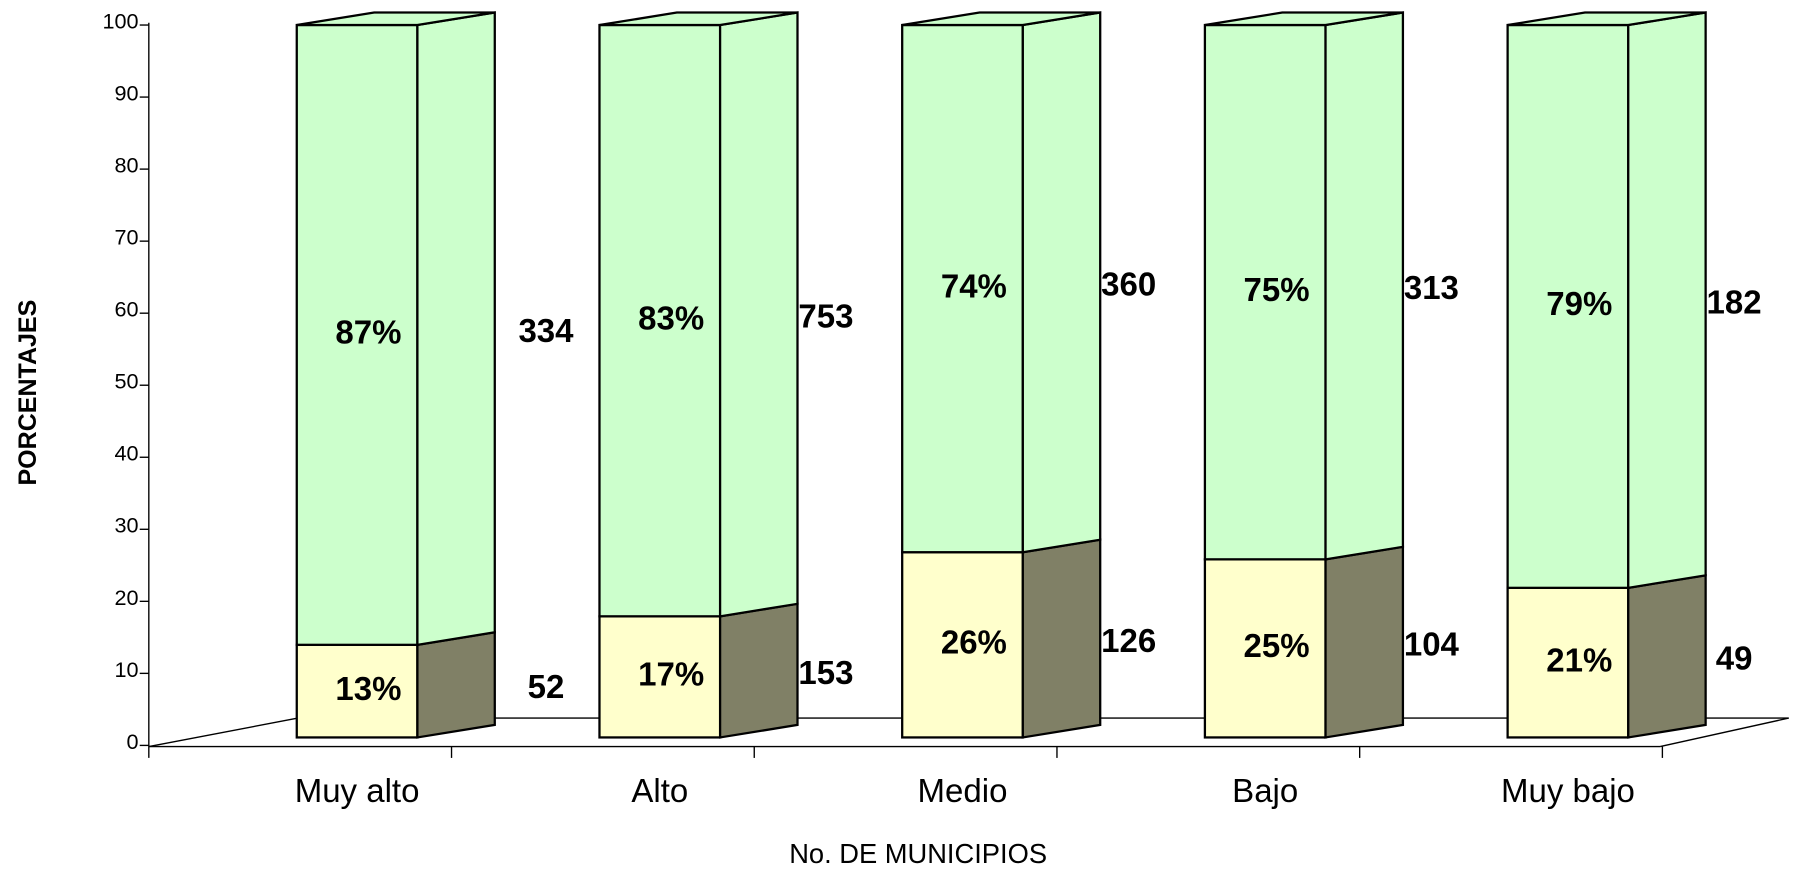  Describe the element at coordinates (127, 453) in the screenshot. I see `y-tick-label: 40` at that location.